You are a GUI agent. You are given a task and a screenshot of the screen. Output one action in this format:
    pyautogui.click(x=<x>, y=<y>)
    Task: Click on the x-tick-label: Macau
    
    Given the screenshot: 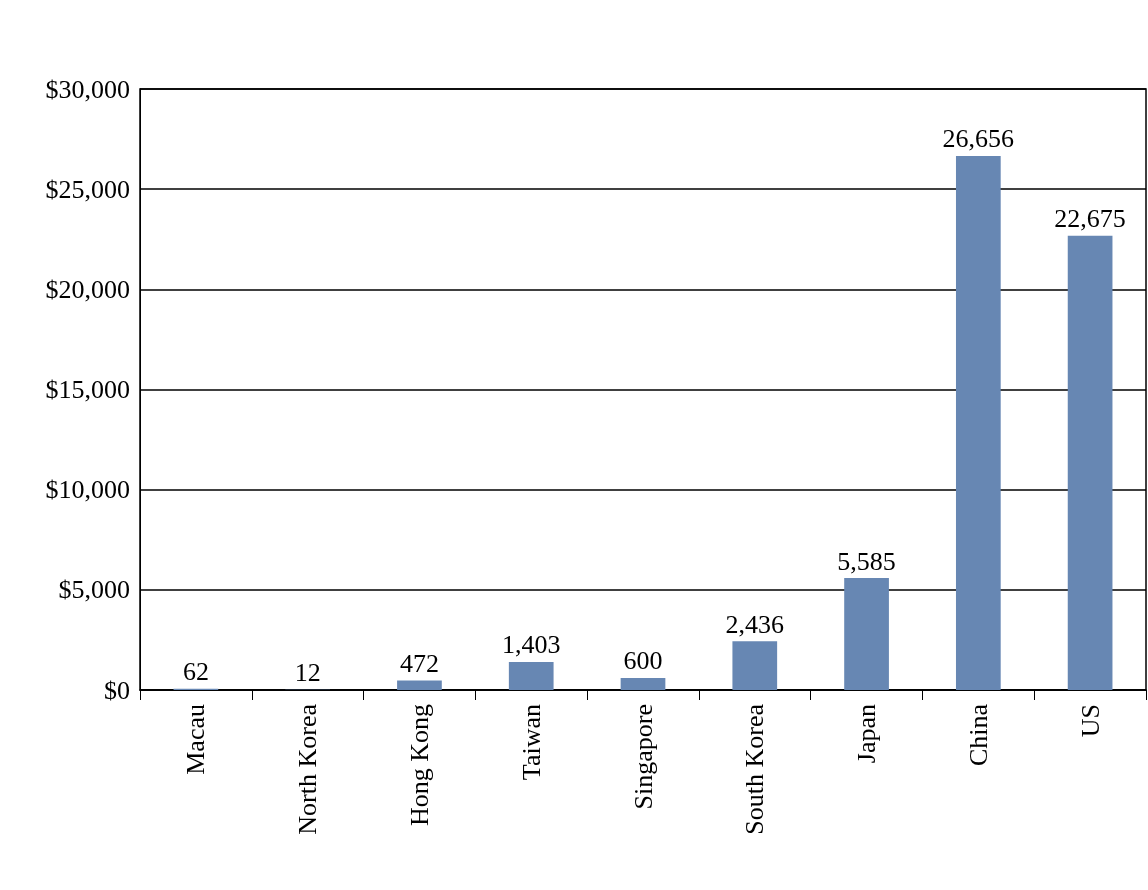 What is the action you would take?
    pyautogui.click(x=196, y=739)
    